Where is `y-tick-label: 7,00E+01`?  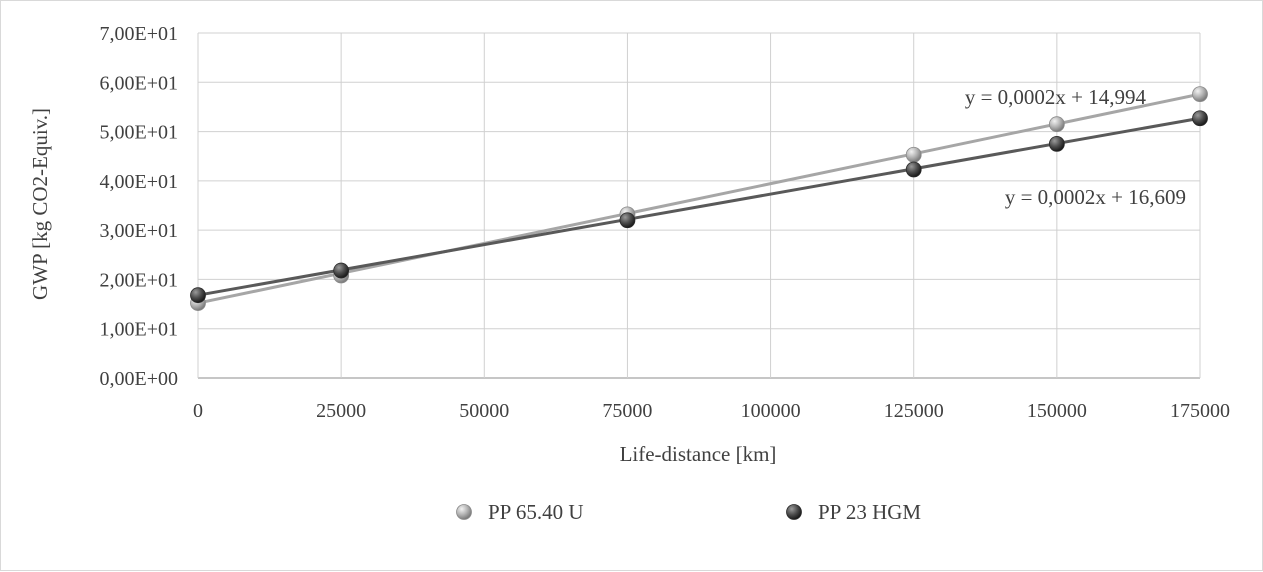 y-tick-label: 7,00E+01 is located at coordinates (139, 34).